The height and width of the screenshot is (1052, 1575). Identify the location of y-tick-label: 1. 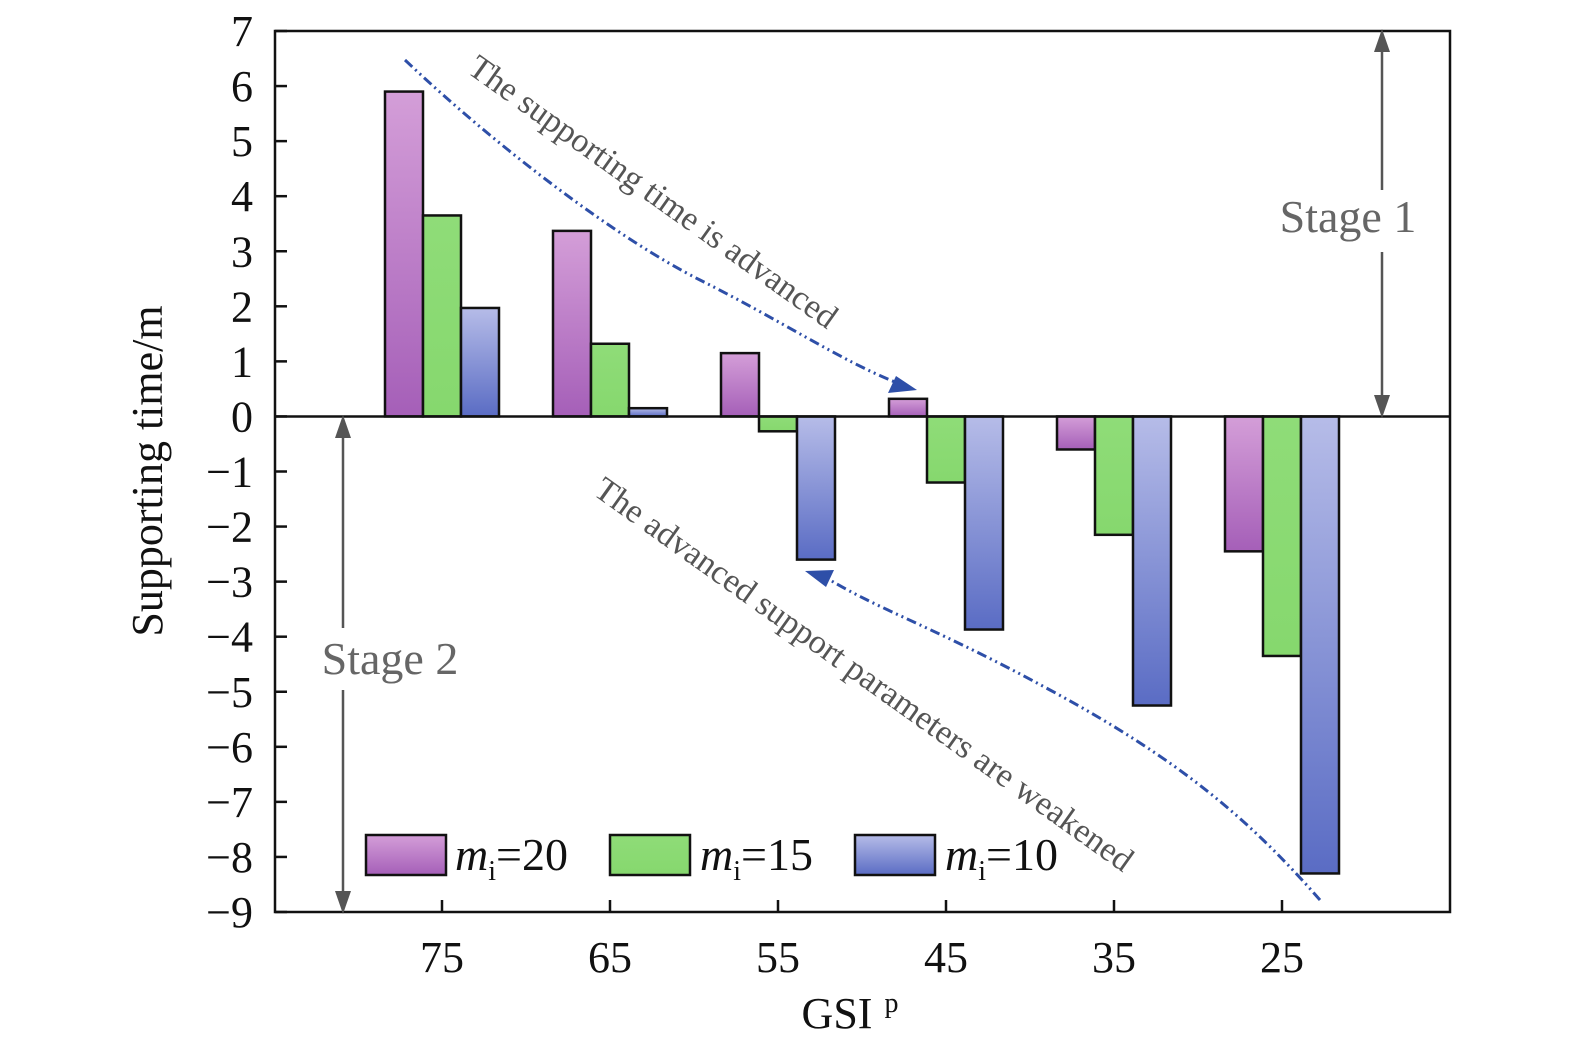
(242, 361).